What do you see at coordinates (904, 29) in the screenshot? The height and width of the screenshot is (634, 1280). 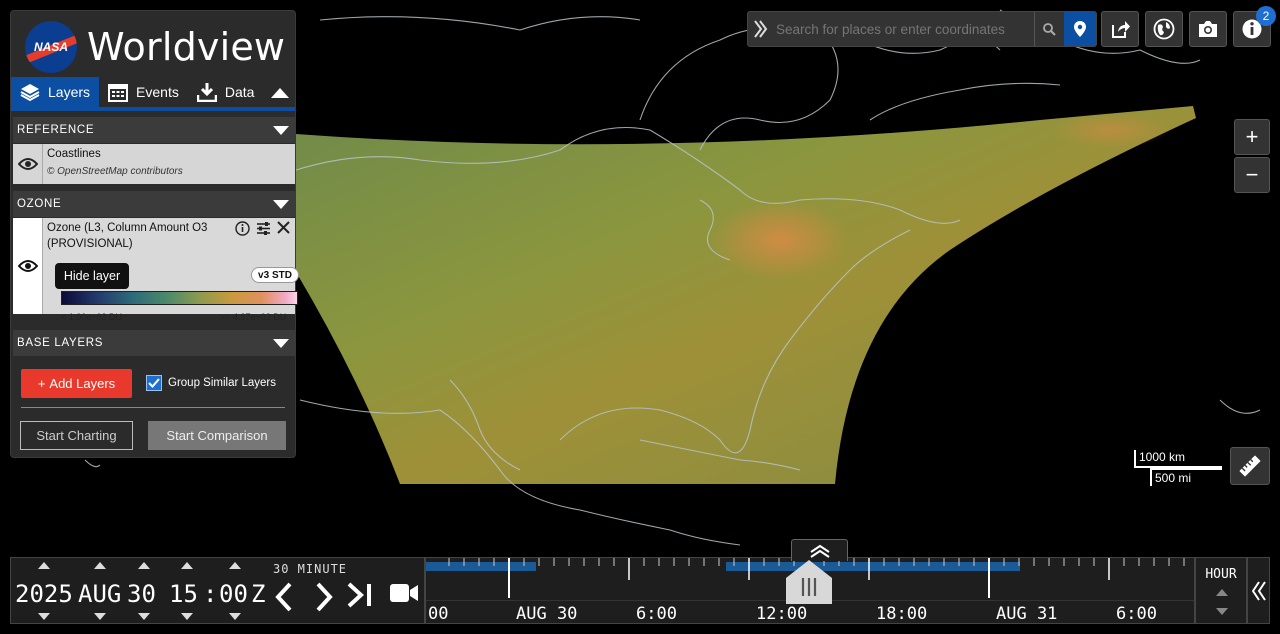 I see `search-input` at bounding box center [904, 29].